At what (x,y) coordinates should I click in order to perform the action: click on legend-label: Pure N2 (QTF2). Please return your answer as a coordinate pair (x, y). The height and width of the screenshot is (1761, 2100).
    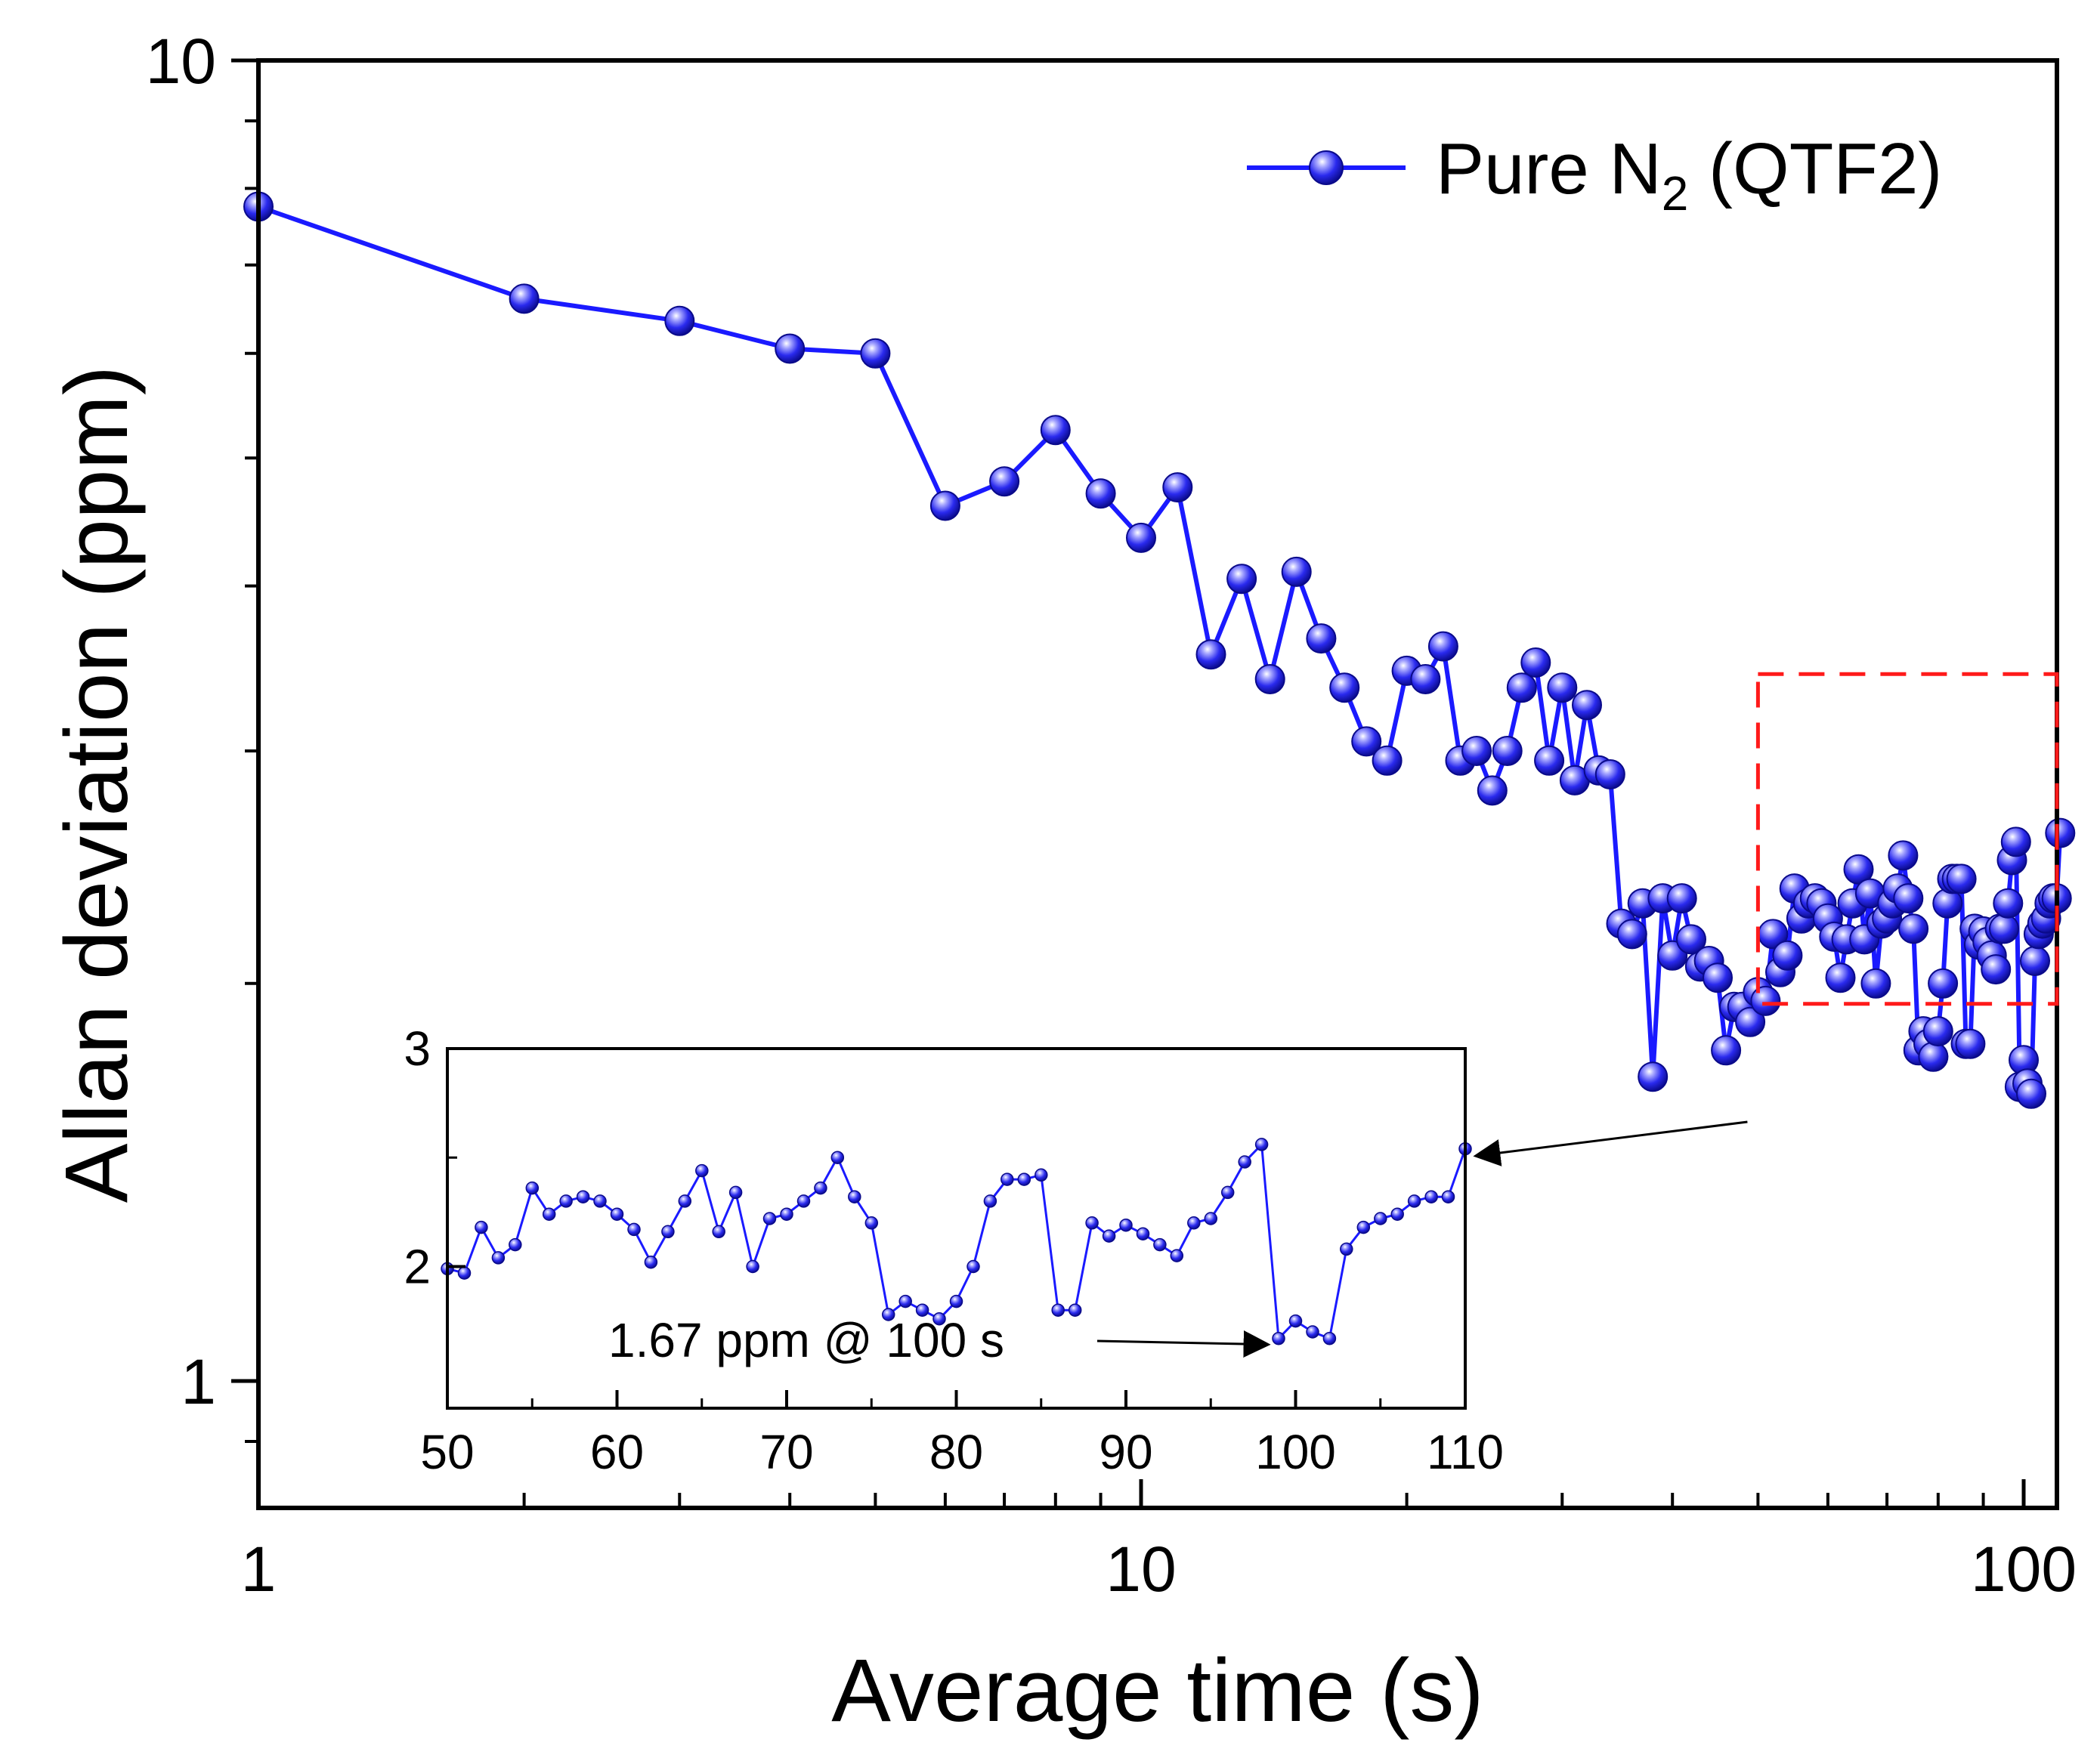
    Looking at the image, I should click on (1689, 174).